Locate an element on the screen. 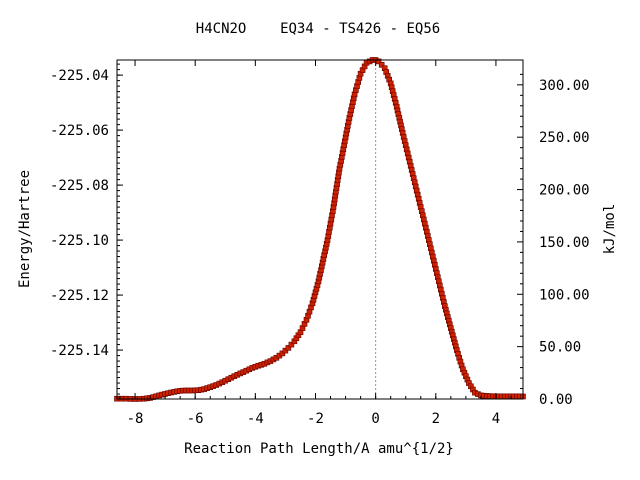  x-tick-label: 2 is located at coordinates (436, 419).